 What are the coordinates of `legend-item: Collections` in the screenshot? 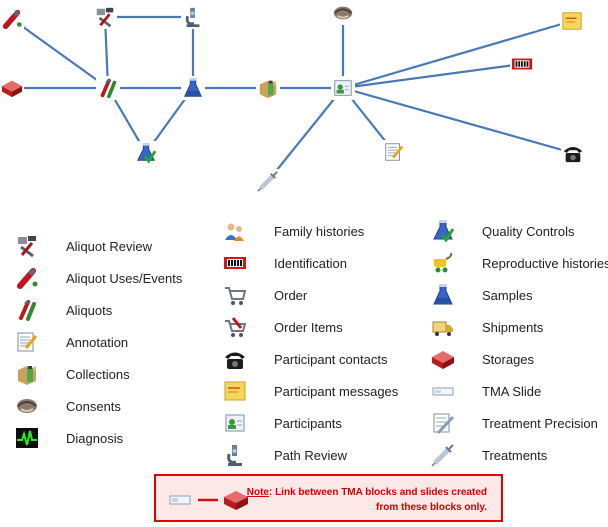 It's located at (72, 374).